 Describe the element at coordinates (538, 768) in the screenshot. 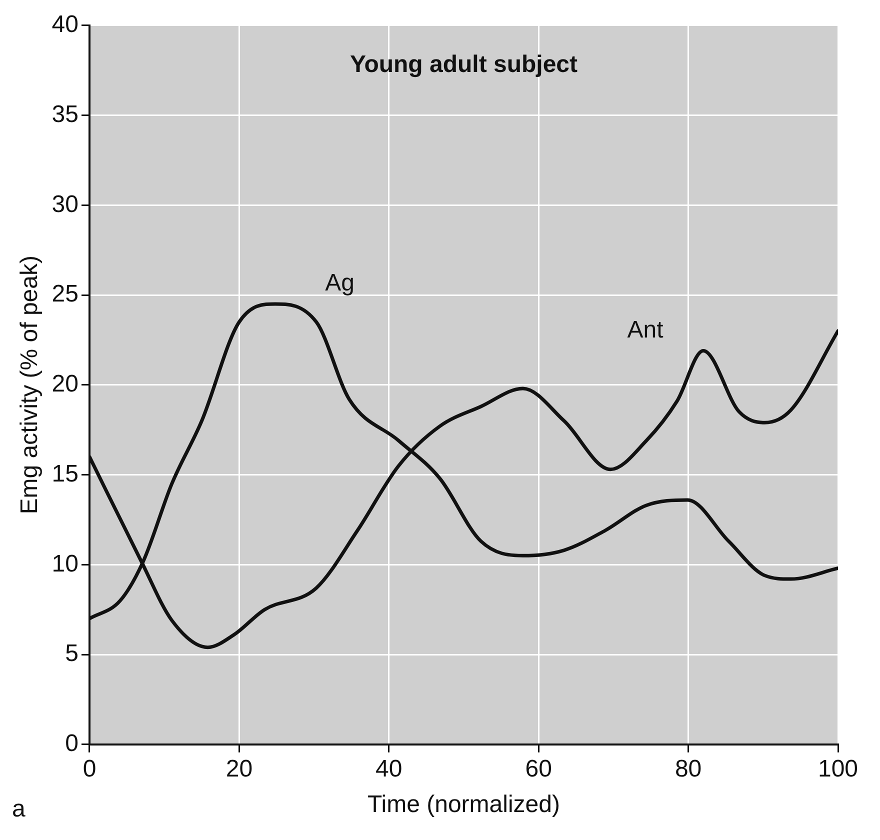

I see `x-tick-label: 60` at that location.